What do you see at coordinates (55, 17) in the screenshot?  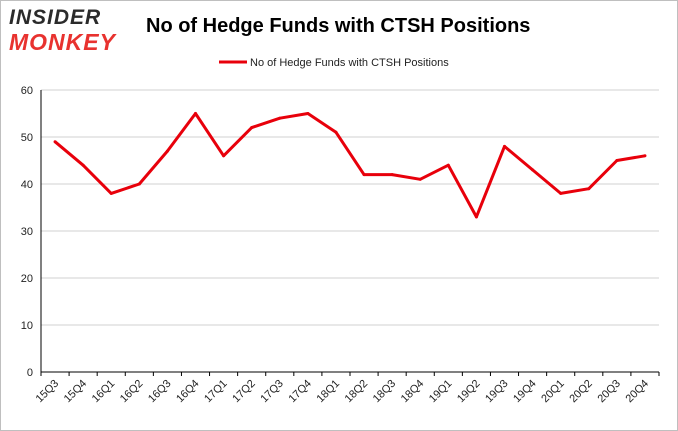 I see `logo-line-1: INSIDER` at bounding box center [55, 17].